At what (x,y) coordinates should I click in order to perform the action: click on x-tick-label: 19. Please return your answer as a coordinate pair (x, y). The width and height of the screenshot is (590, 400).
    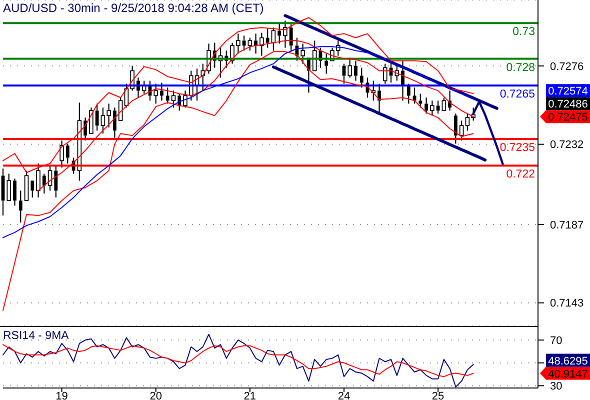
    Looking at the image, I should click on (62, 395).